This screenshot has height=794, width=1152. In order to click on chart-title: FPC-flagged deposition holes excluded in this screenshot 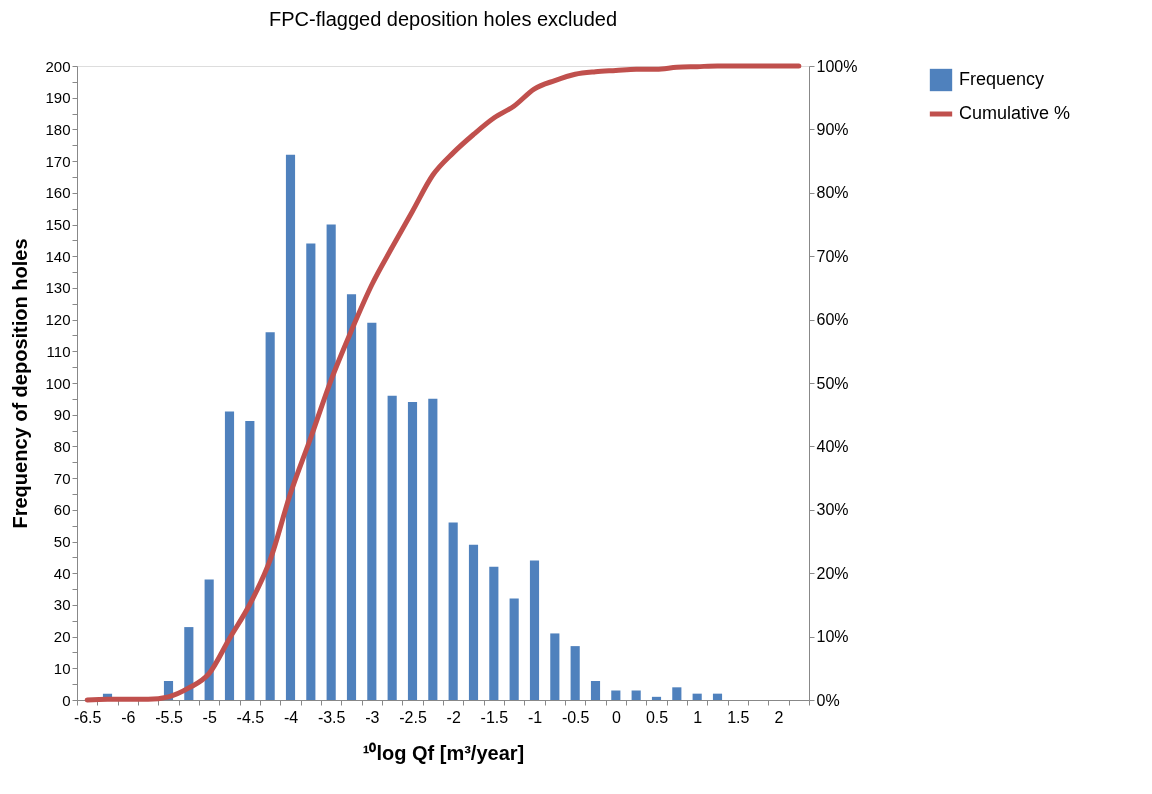, I will do `click(443, 19)`.